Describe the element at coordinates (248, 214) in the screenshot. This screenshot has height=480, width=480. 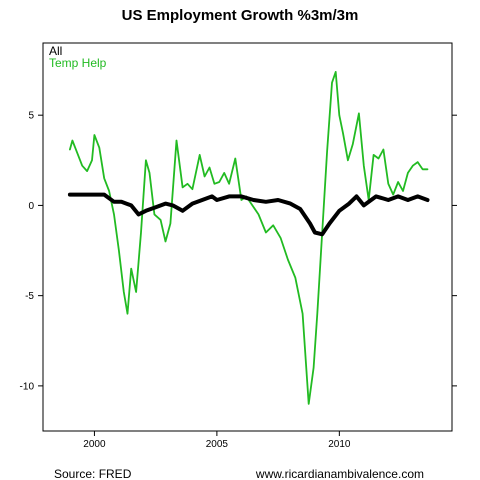
I see `series-line-all` at that location.